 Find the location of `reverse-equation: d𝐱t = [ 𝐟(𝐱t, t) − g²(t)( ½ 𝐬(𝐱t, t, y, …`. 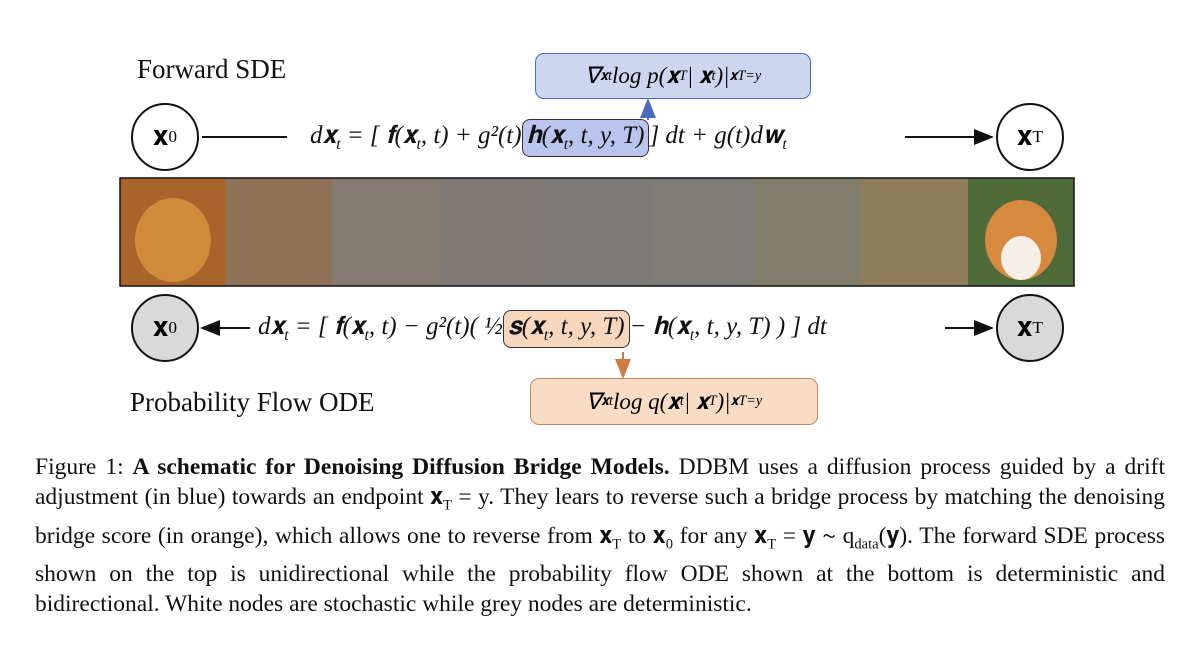

reverse-equation: d𝐱t = [ 𝐟(𝐱t, t) − g²(t)( ½ 𝐬(𝐱t, t, y, … is located at coordinates (542, 329).